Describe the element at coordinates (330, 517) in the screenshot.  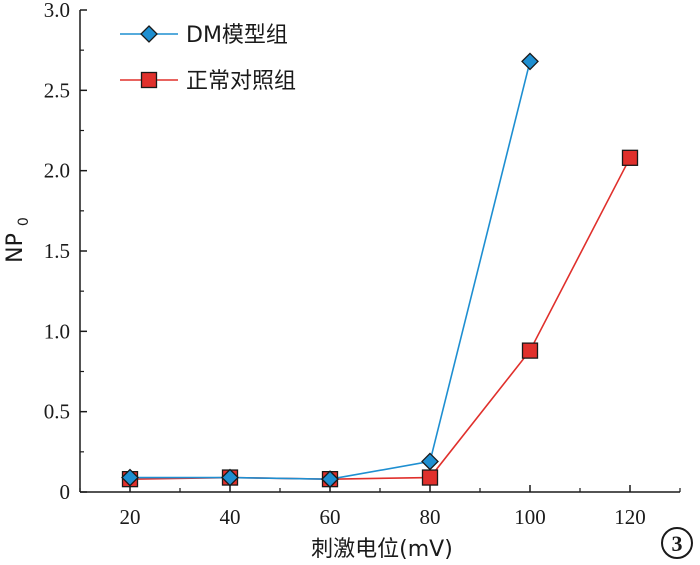
I see `x-tick-label: 60` at that location.